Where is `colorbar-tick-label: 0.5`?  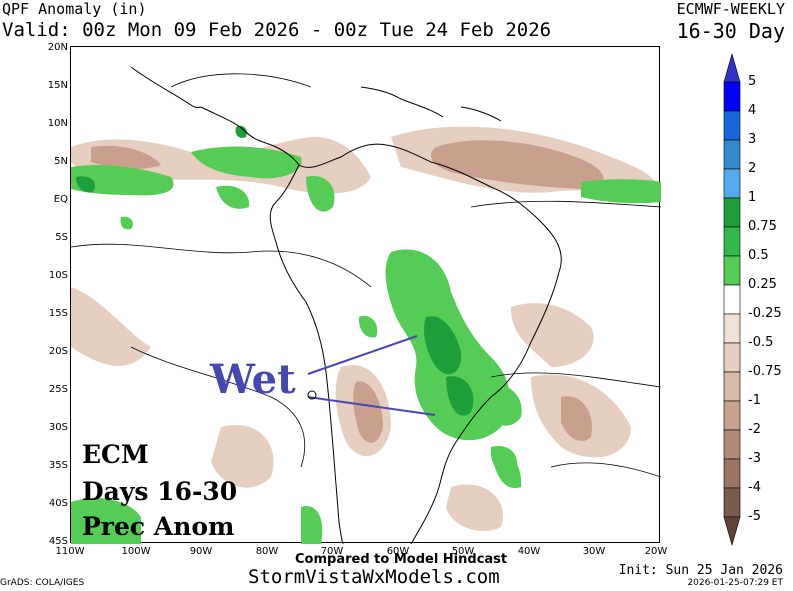 colorbar-tick-label: 0.5 is located at coordinates (758, 255).